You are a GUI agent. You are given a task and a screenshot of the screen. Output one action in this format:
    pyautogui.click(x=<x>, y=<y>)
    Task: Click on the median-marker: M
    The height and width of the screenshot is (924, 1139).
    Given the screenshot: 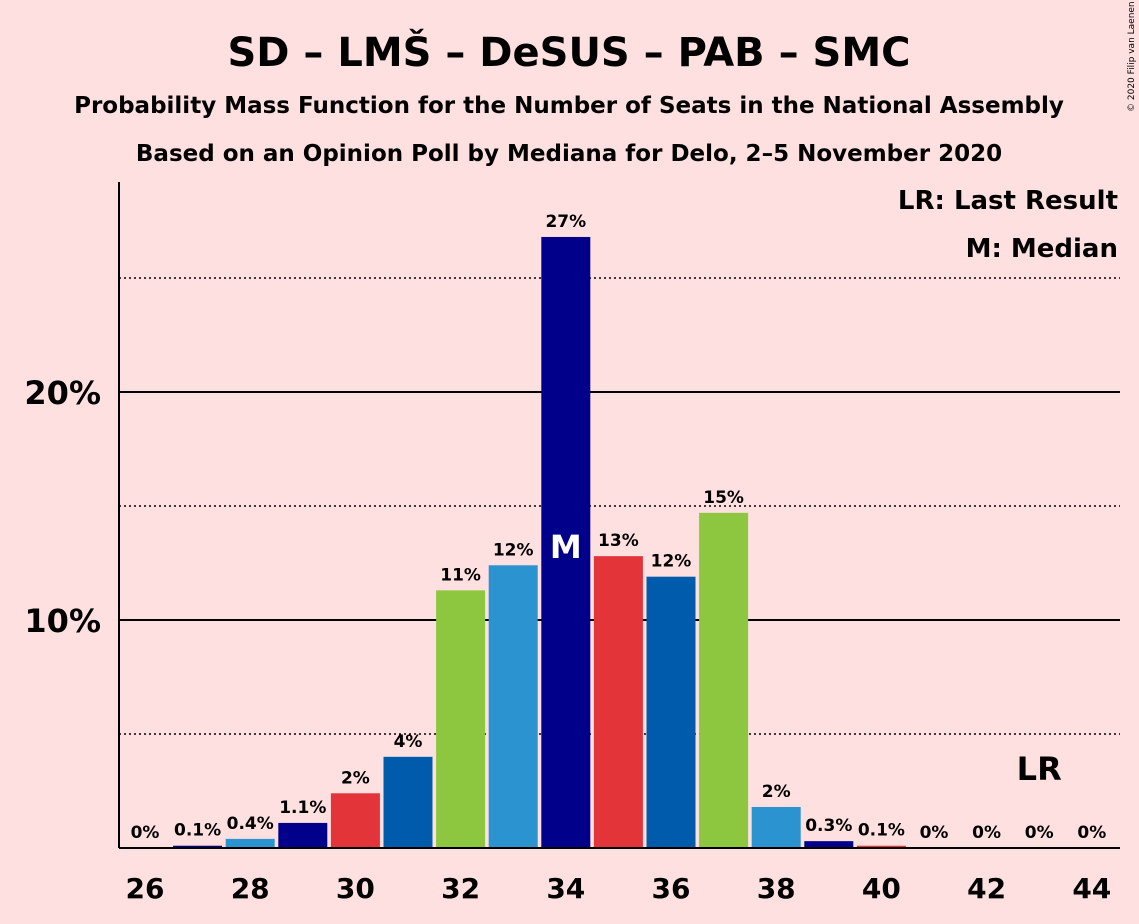 What is the action you would take?
    pyautogui.click(x=566, y=547)
    